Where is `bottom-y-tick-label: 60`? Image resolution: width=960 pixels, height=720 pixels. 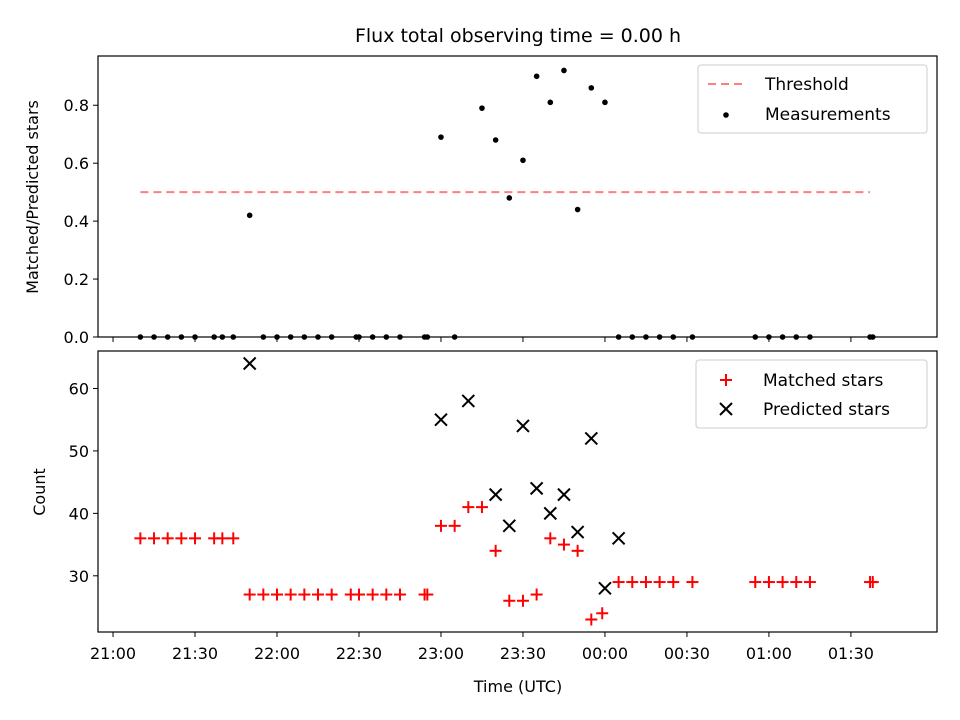 bottom-y-tick-label: 60 is located at coordinates (79, 388).